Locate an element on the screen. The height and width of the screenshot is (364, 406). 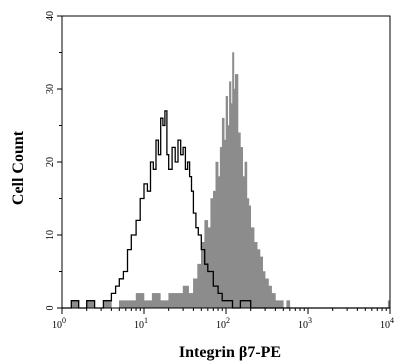
x-tick-label: 10⁰ is located at coordinates (59, 323).